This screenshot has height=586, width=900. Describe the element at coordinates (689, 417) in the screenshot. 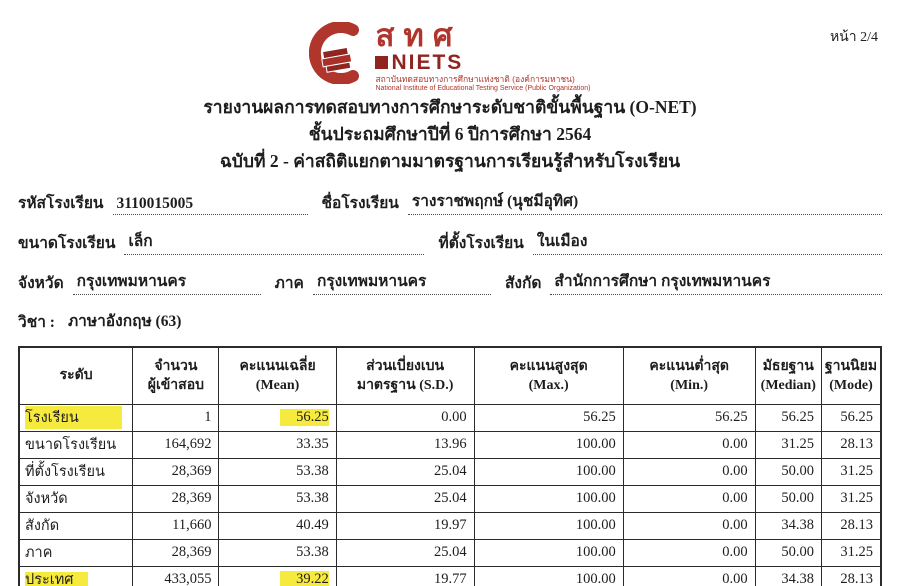

I see `cell-min: 56.25` at that location.